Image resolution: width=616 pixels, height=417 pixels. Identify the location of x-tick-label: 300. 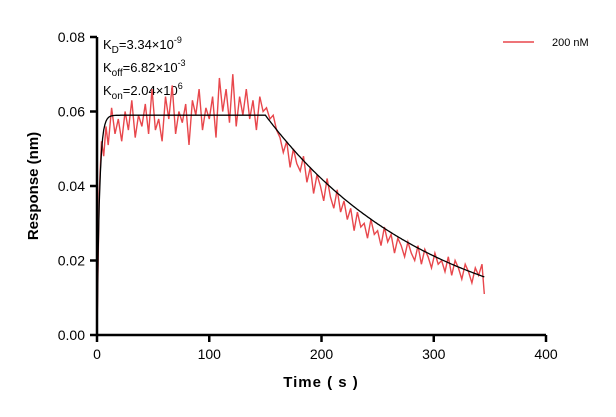
(434, 354).